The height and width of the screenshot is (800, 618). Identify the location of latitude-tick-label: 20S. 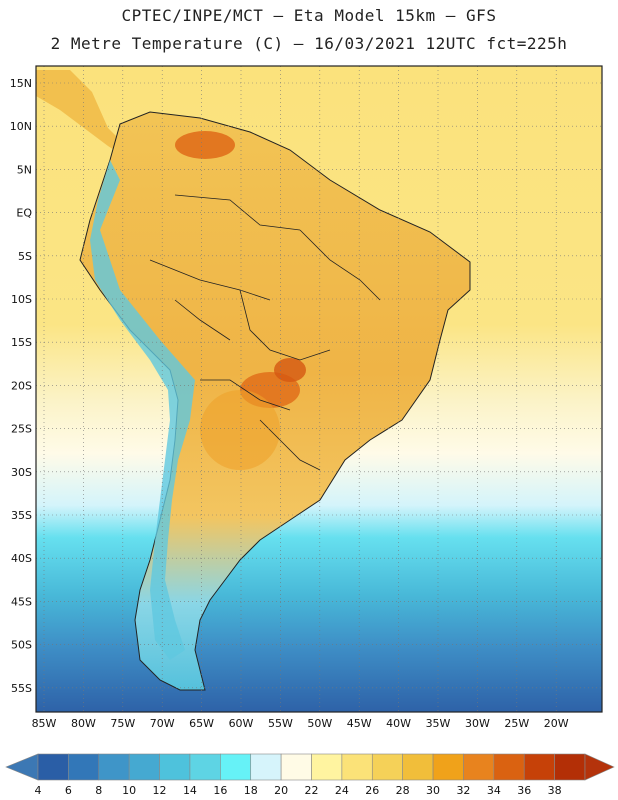
(21, 385).